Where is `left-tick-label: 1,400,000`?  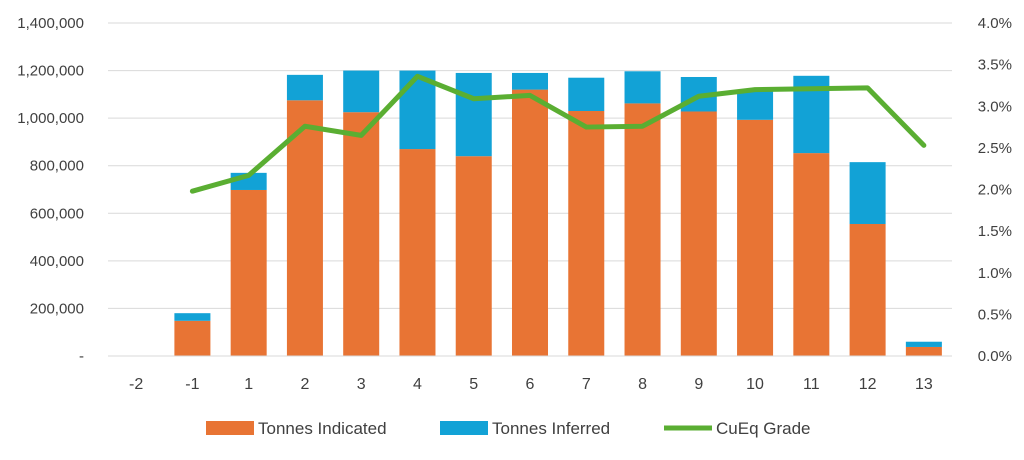 left-tick-label: 1,400,000 is located at coordinates (50, 23).